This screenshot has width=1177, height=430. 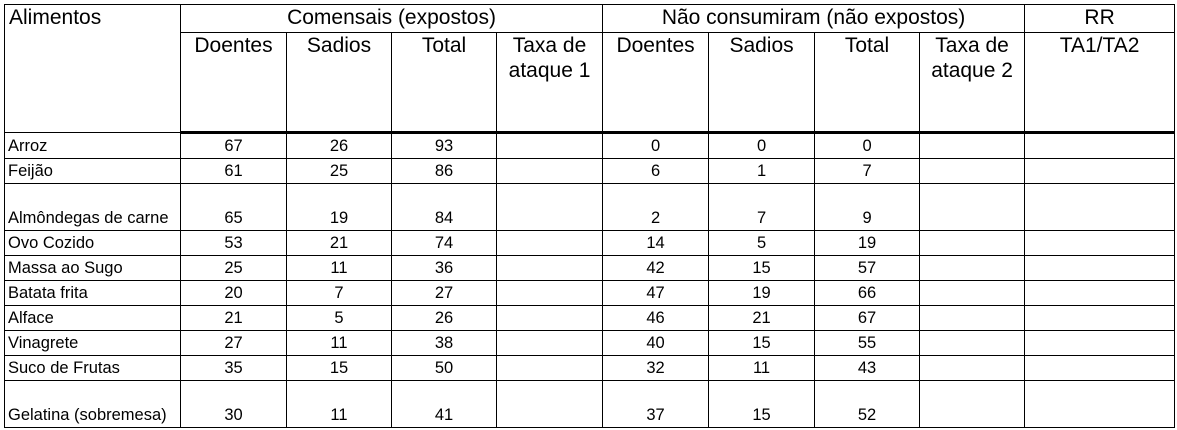 I want to click on cell-e-healthy: 15, so click(x=339, y=368).